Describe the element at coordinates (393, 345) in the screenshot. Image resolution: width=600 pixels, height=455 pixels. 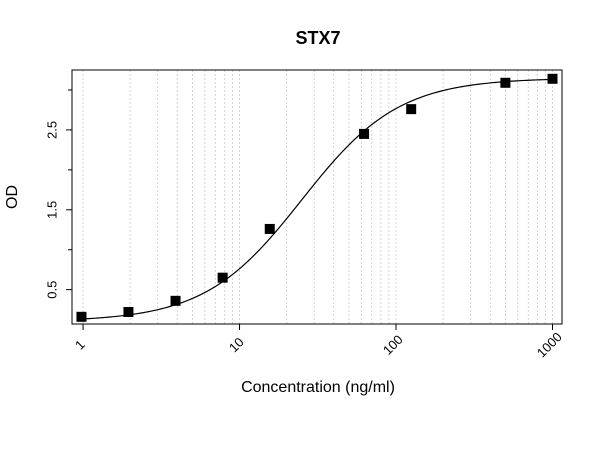
I see `x-tick-label: 100` at that location.